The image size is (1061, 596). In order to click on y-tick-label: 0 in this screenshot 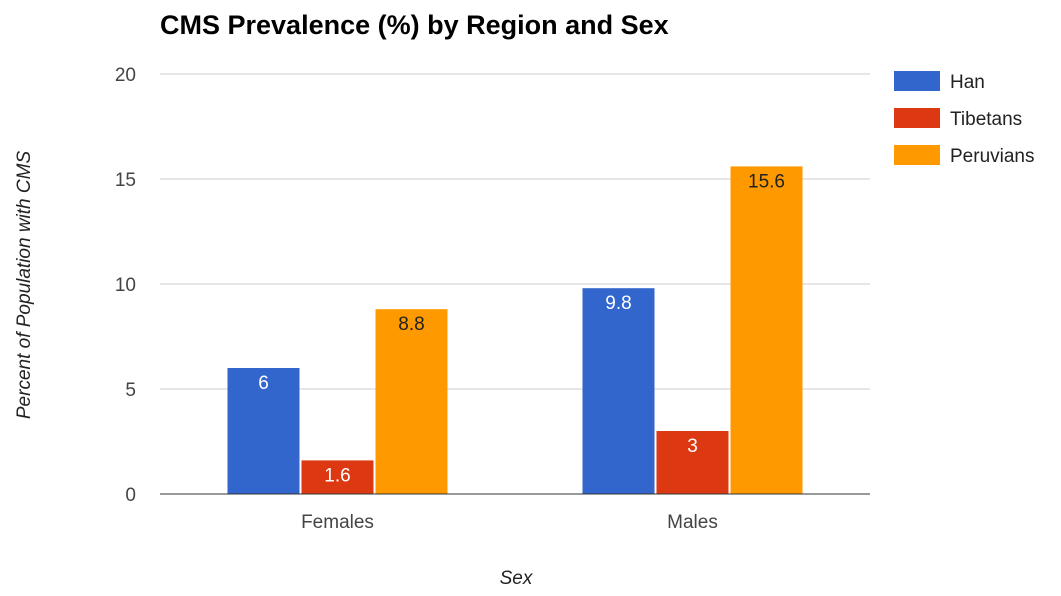, I will do `click(130, 495)`.